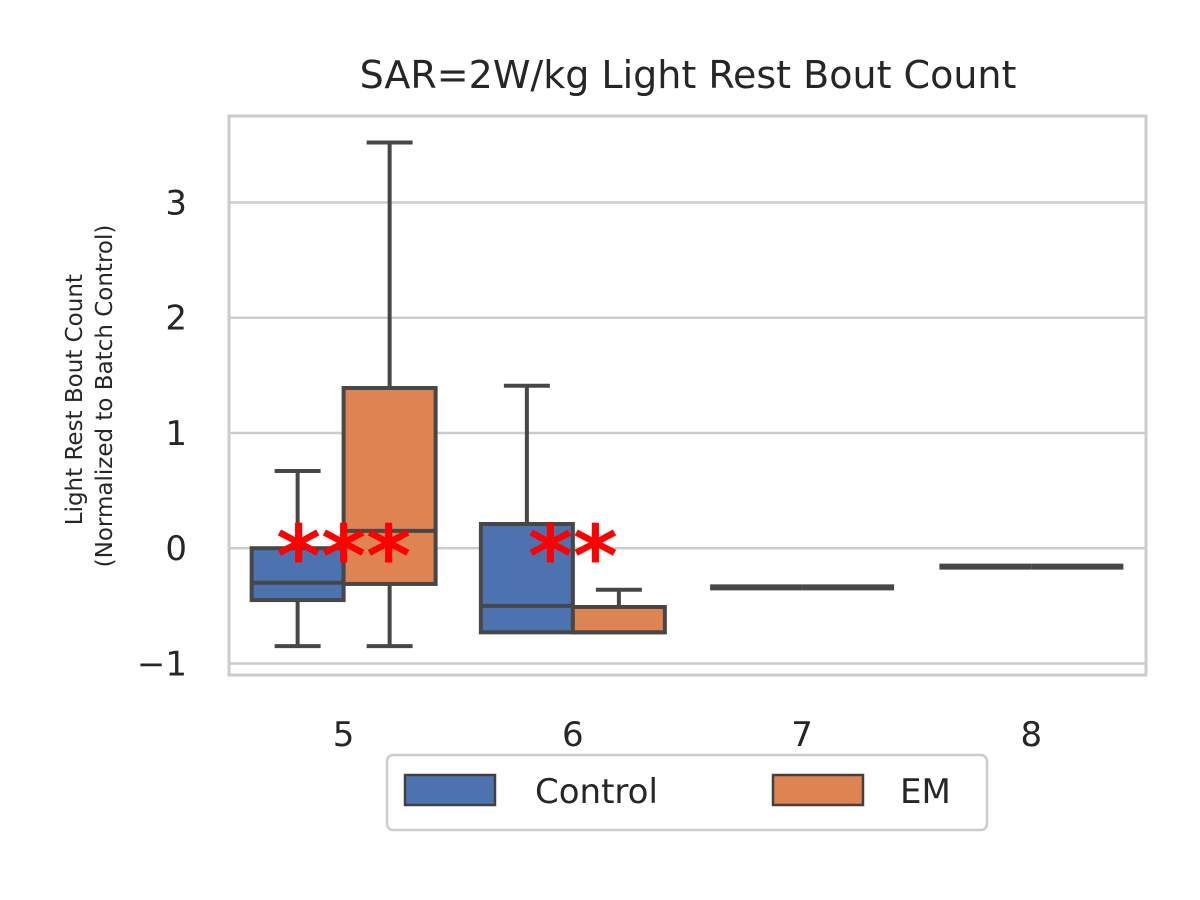 The width and height of the screenshot is (1200, 900). What do you see at coordinates (344, 735) in the screenshot?
I see `x-tick-label-5: 5` at bounding box center [344, 735].